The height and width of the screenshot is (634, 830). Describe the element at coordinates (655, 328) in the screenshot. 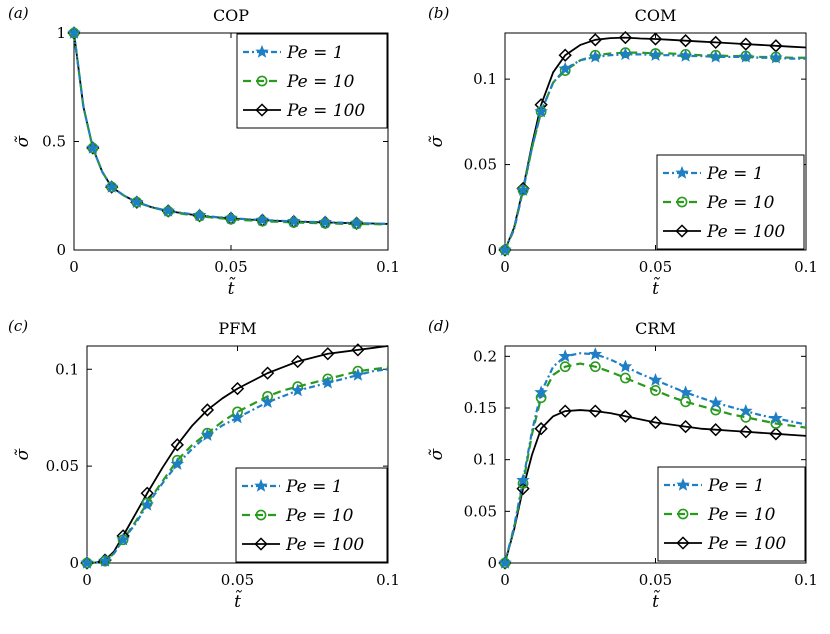

I see `panel-title: CRM` at that location.